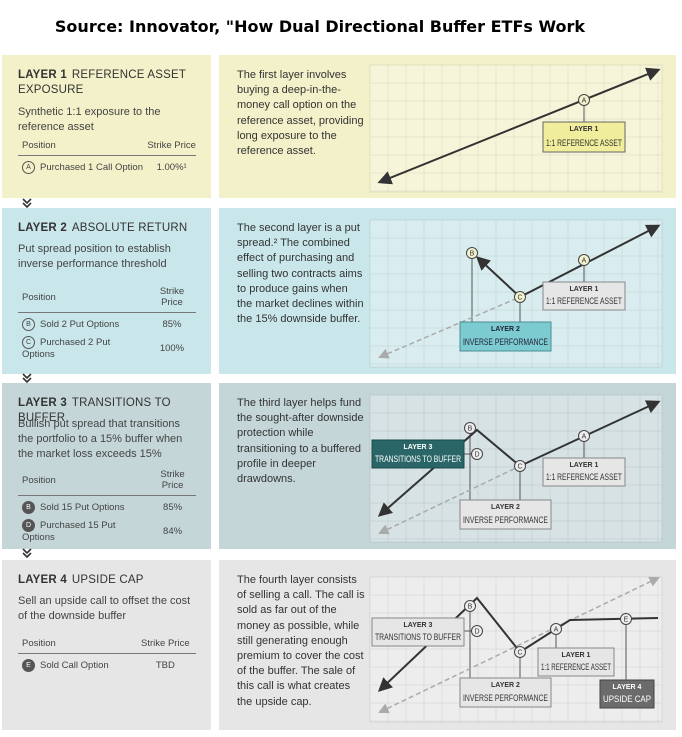  Describe the element at coordinates (42, 580) in the screenshot. I see `layer-number: LAYER 4` at that location.